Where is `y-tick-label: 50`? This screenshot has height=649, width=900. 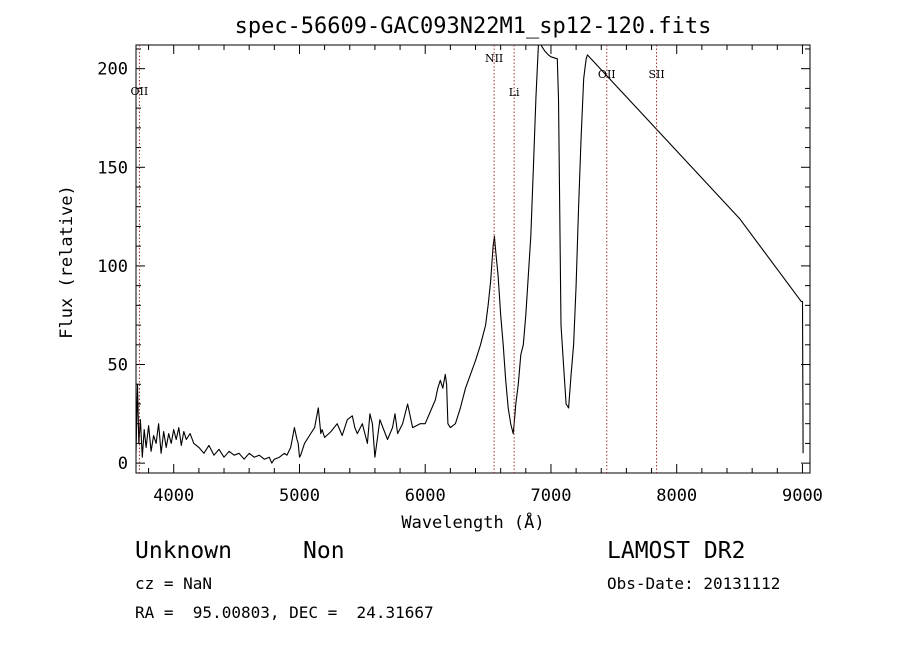
y-tick-label: 50 is located at coordinates (118, 366).